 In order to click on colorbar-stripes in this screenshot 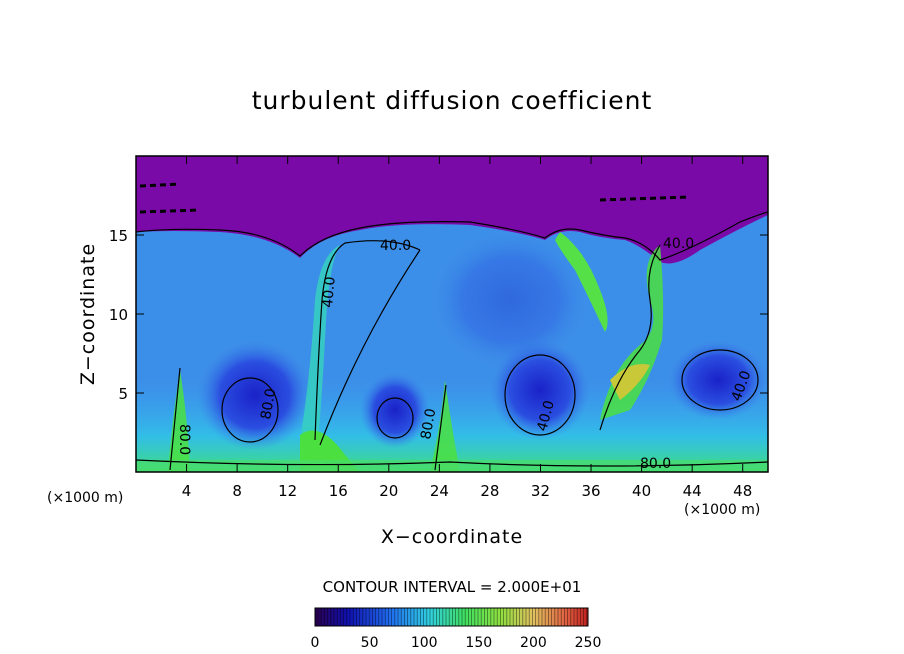, I will do `click(452, 617)`.